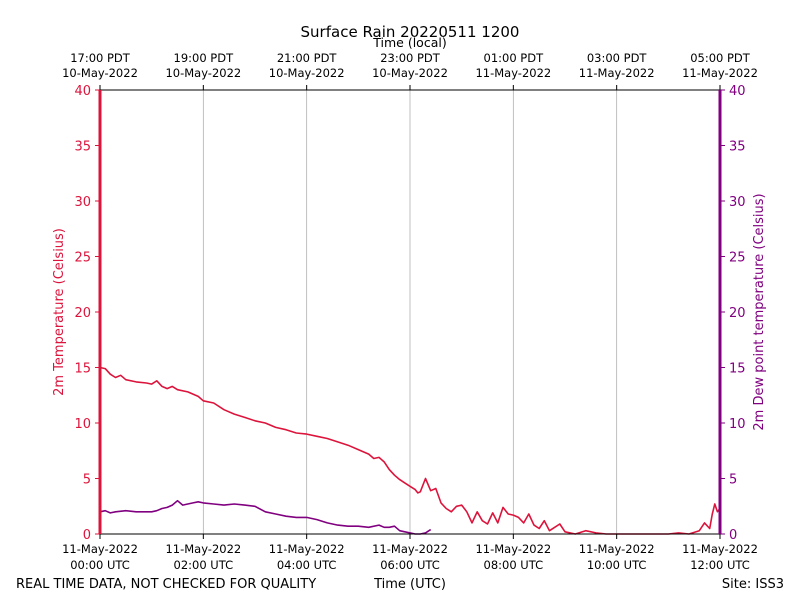  What do you see at coordinates (265, 517) in the screenshot?
I see `series-line-2m-dew-point-temperature` at bounding box center [265, 517].